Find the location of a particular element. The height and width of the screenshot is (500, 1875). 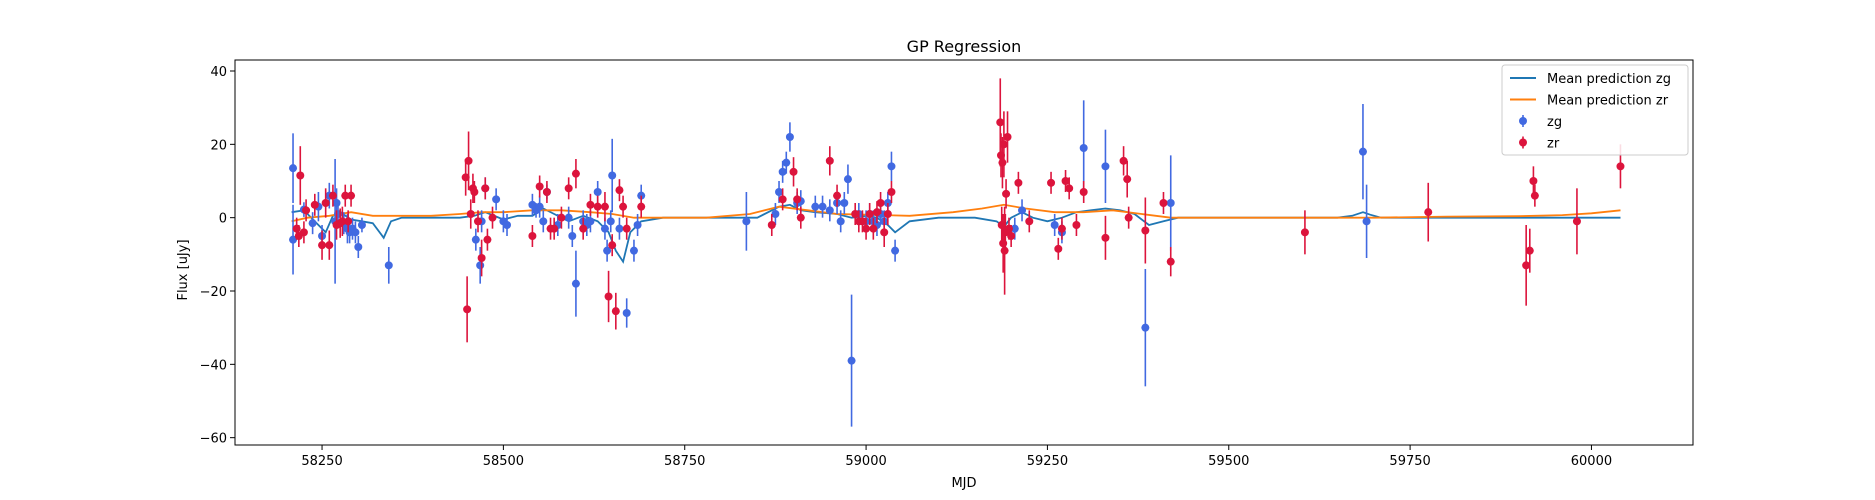

y-tick-label: −20 is located at coordinates (213, 292).